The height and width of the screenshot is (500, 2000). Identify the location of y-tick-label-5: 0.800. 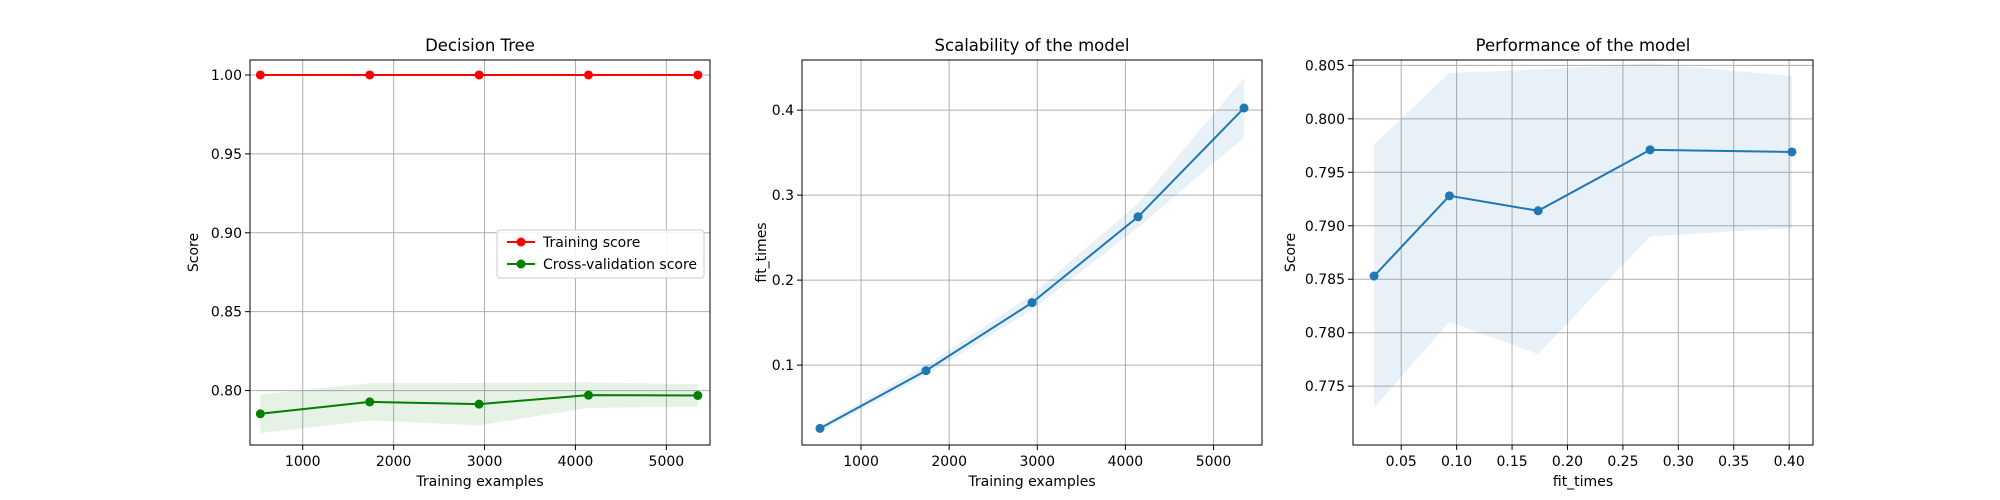
(1325, 120).